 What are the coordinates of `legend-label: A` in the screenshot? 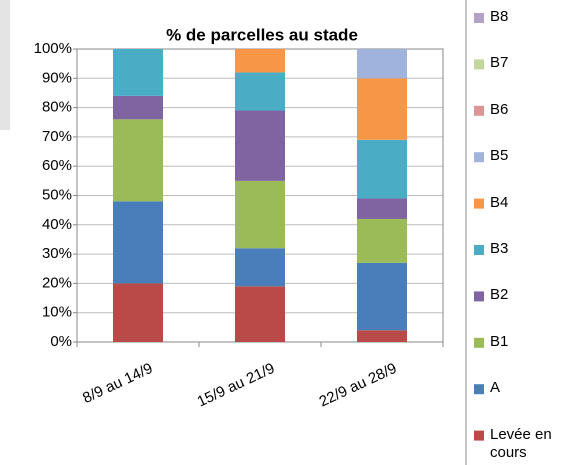 It's located at (495, 388).